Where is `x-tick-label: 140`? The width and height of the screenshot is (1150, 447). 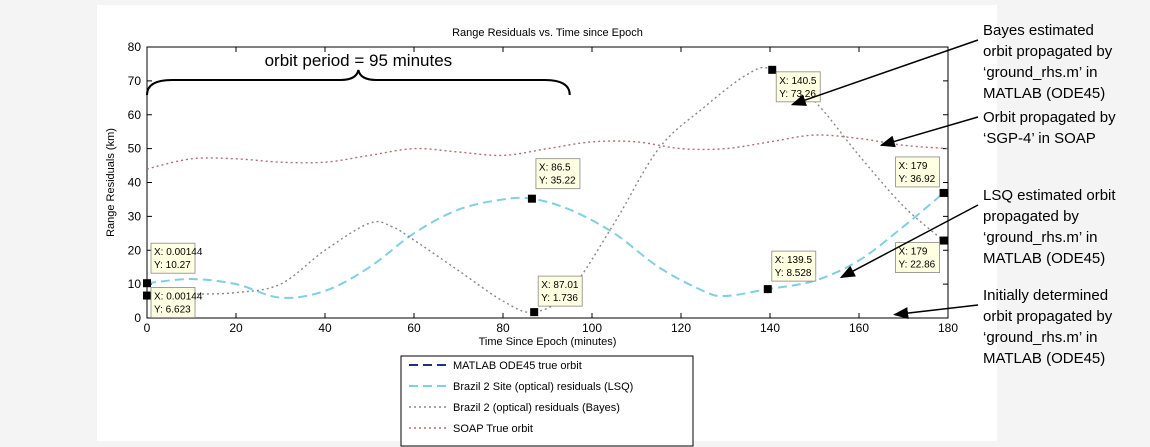 x-tick-label: 140 is located at coordinates (770, 328).